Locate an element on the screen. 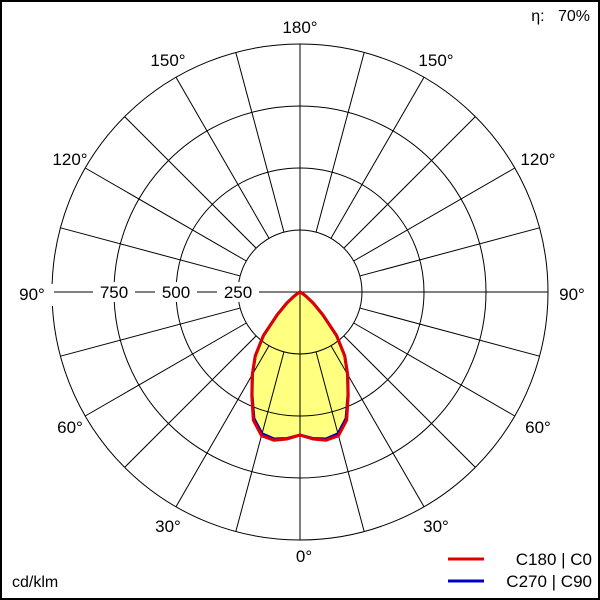 The height and width of the screenshot is (600, 600). radial-tick-label: 750 is located at coordinates (114, 292).